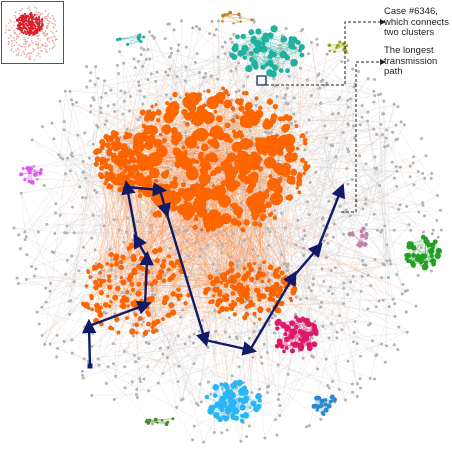 Image resolution: width=452 pixels, height=451 pixels. What do you see at coordinates (37, 19) in the screenshot?
I see `thumbnail-cluster-node` at bounding box center [37, 19].